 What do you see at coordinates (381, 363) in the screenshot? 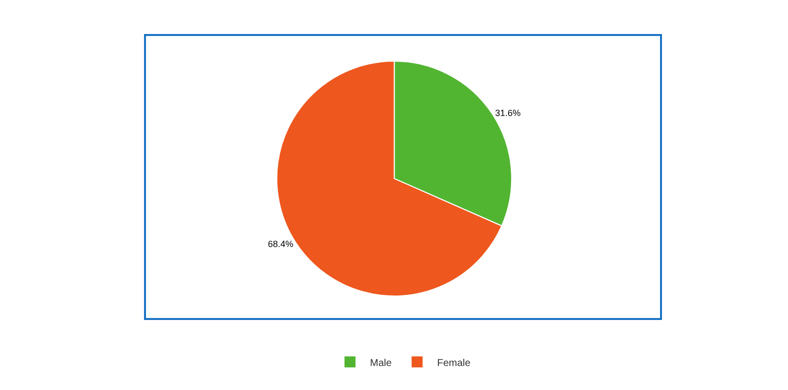
I see `legend-label: Male` at bounding box center [381, 363].